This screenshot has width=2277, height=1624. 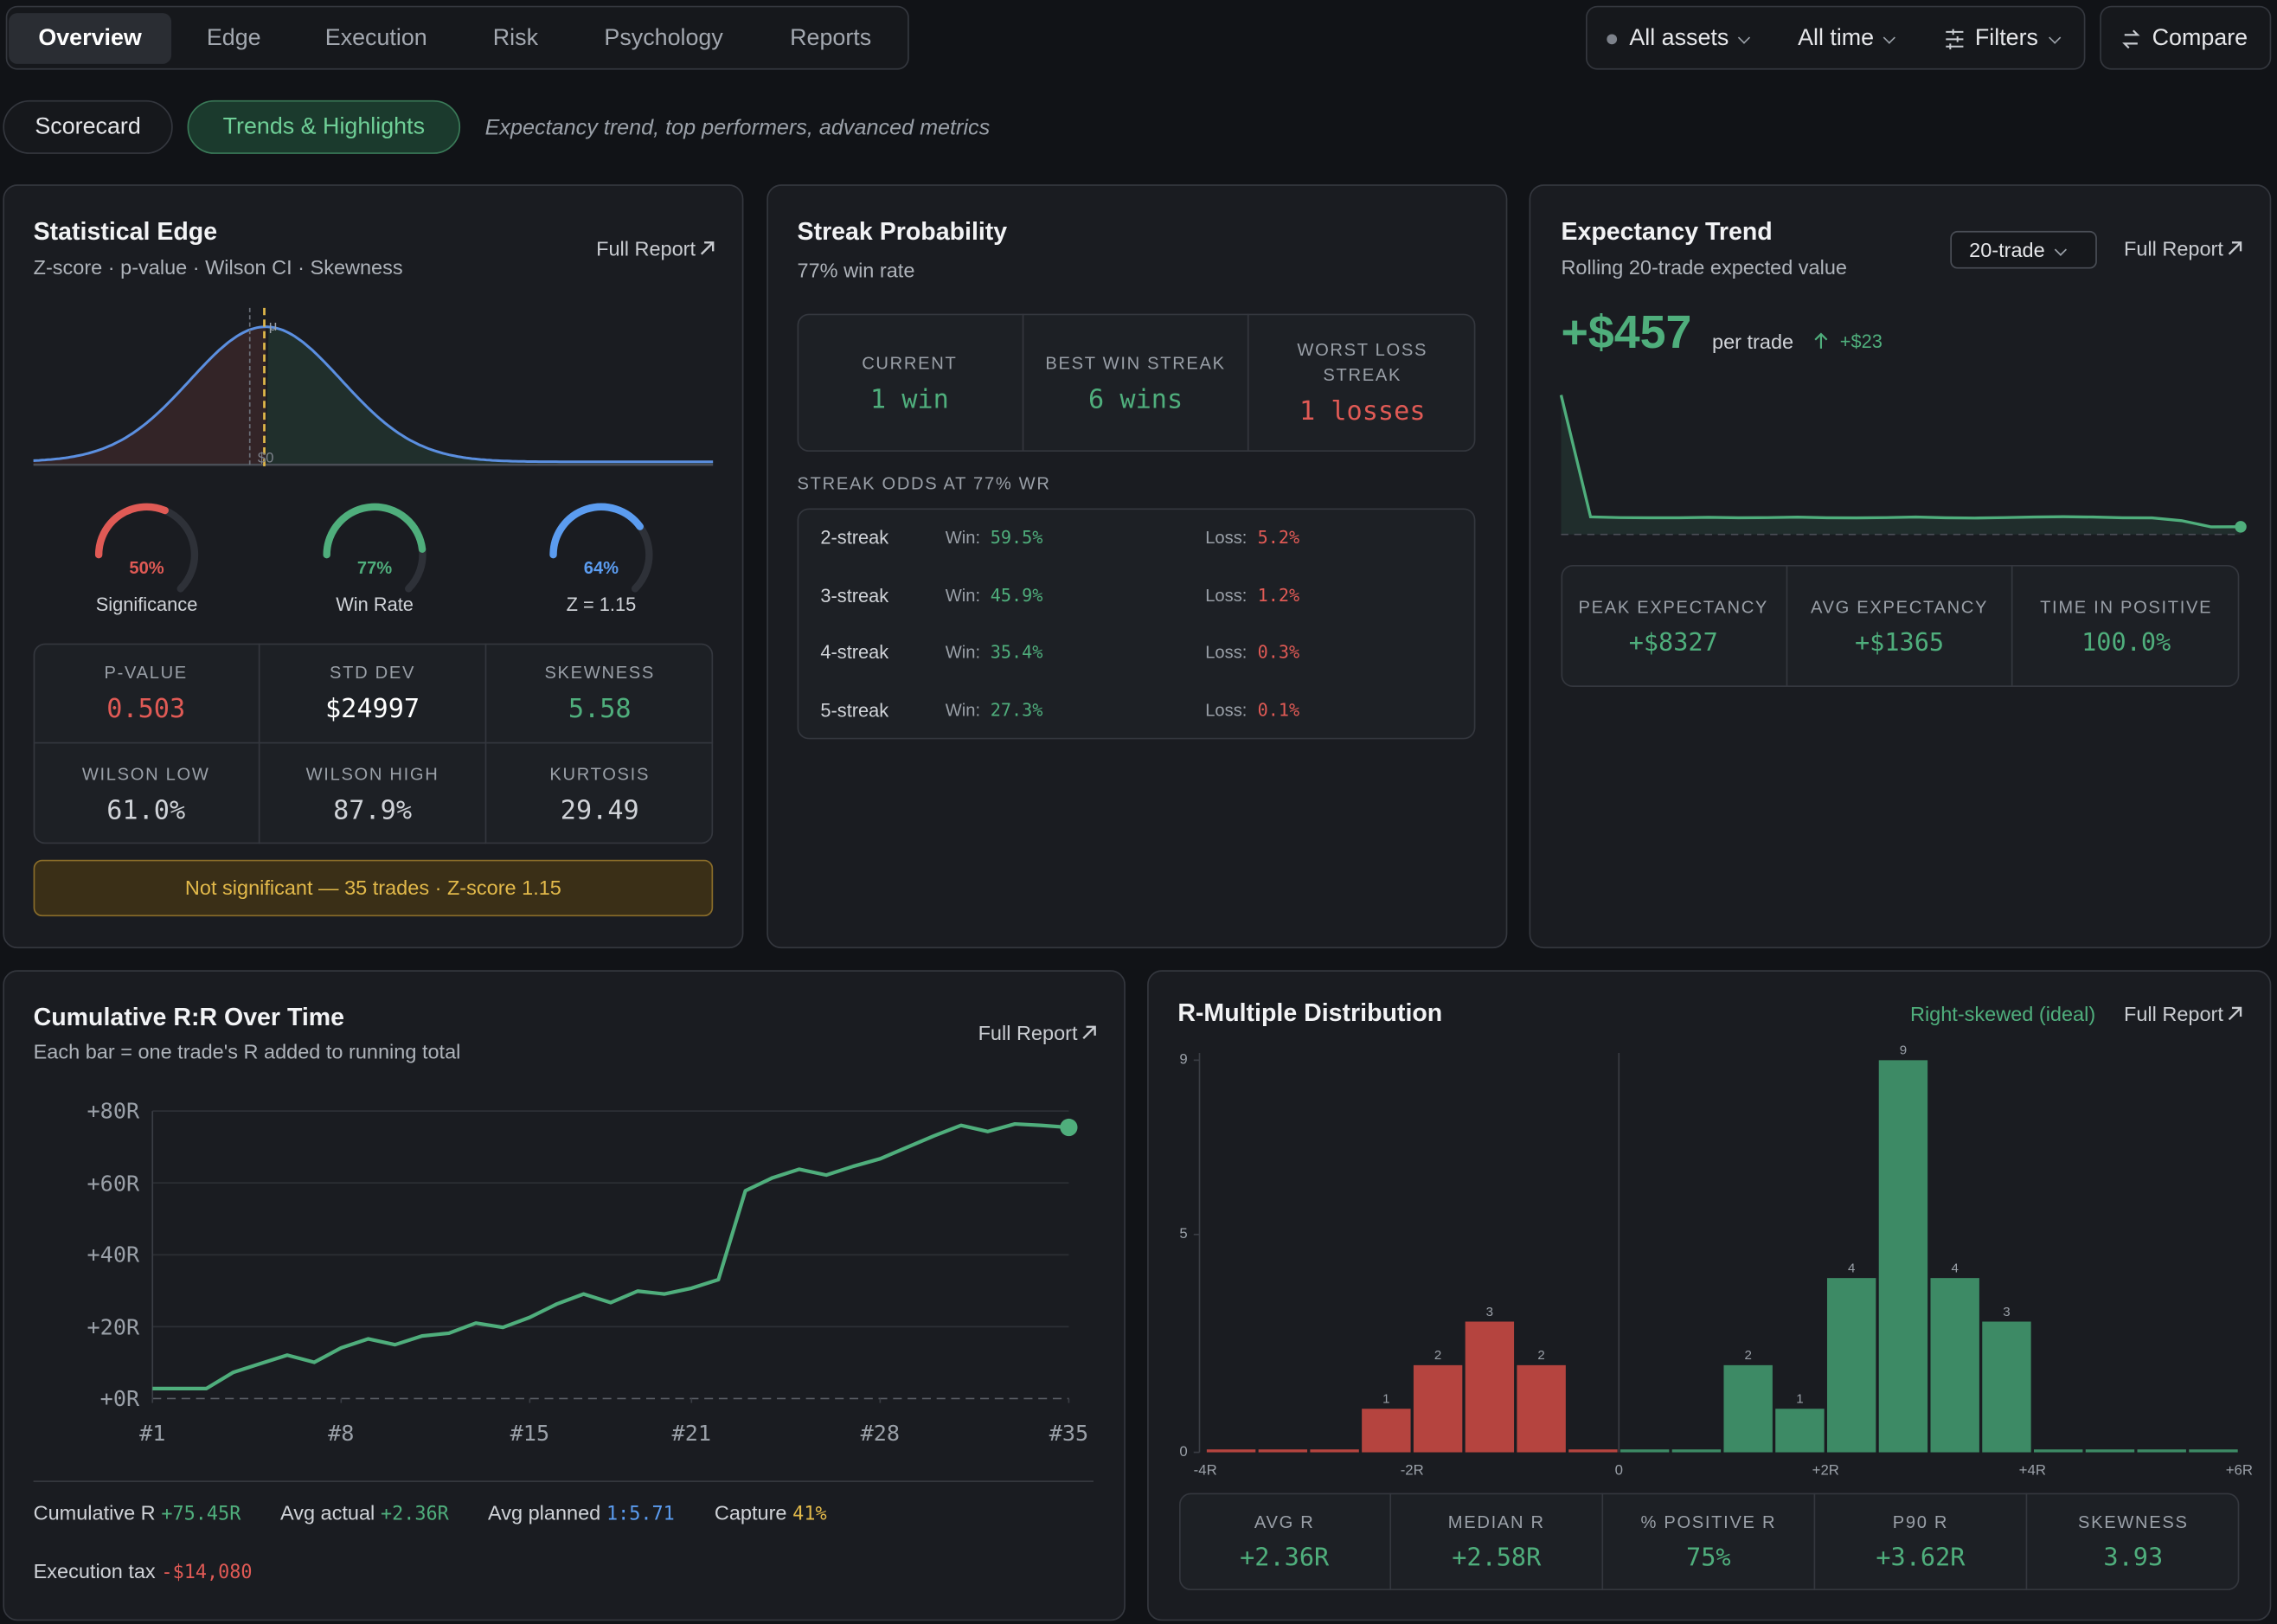 What do you see at coordinates (146, 693) in the screenshot?
I see `stat-cell: P-VALUE 0.503` at bounding box center [146, 693].